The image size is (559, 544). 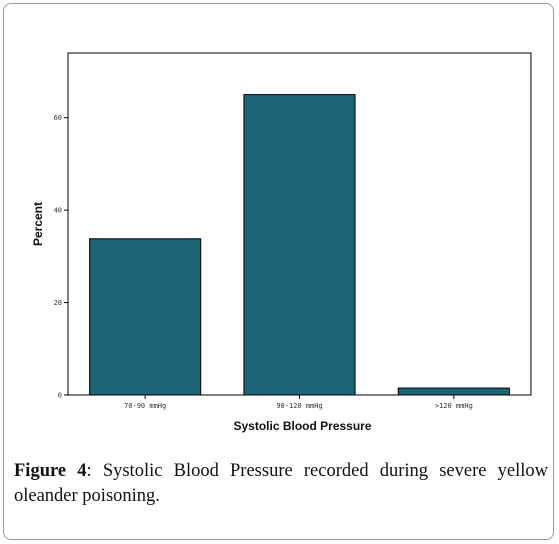 I want to click on y-tick-label: 20, so click(x=58, y=303).